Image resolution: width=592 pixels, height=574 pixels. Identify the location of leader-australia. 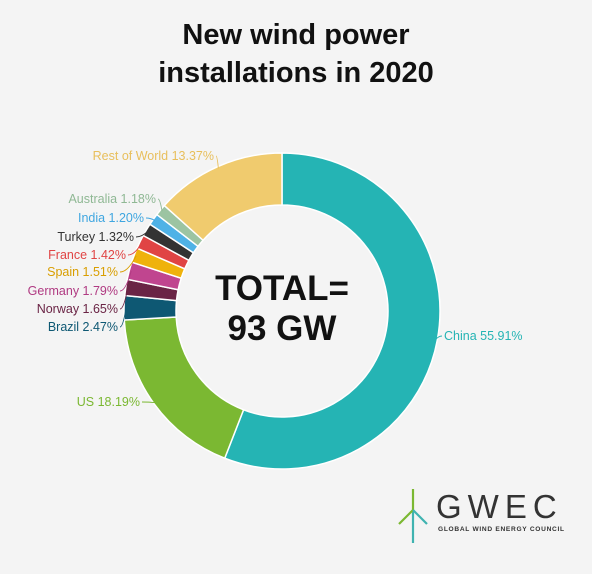
(160, 205).